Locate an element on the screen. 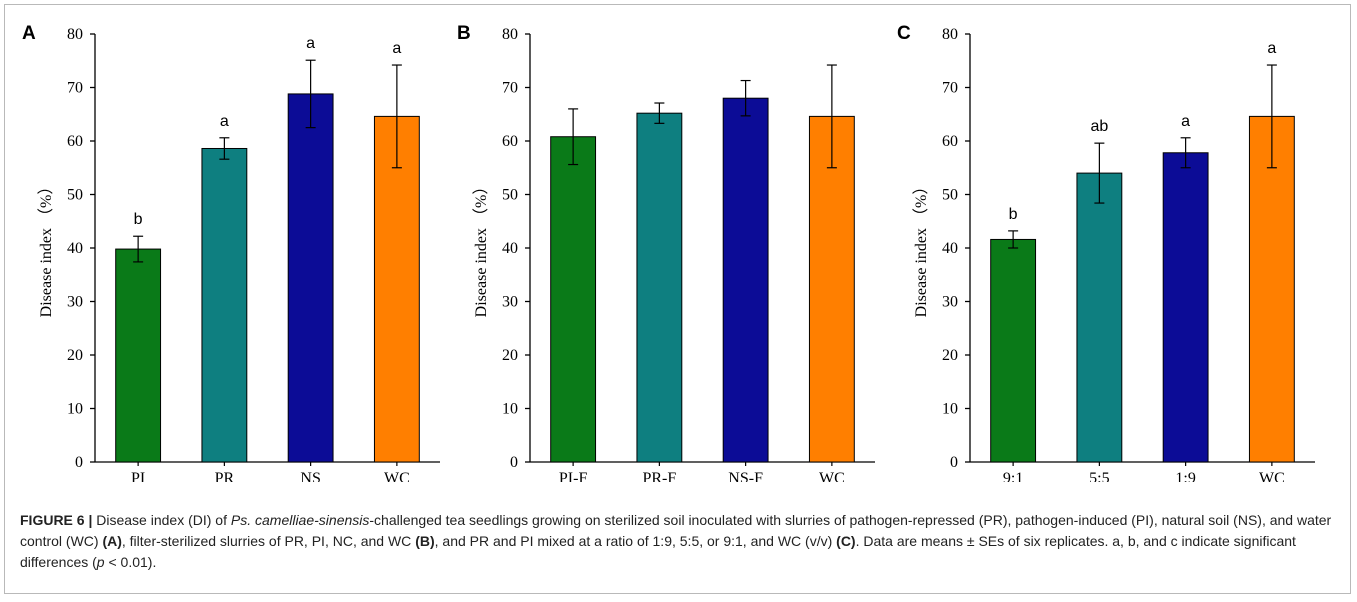  bar-PI is located at coordinates (138, 355).